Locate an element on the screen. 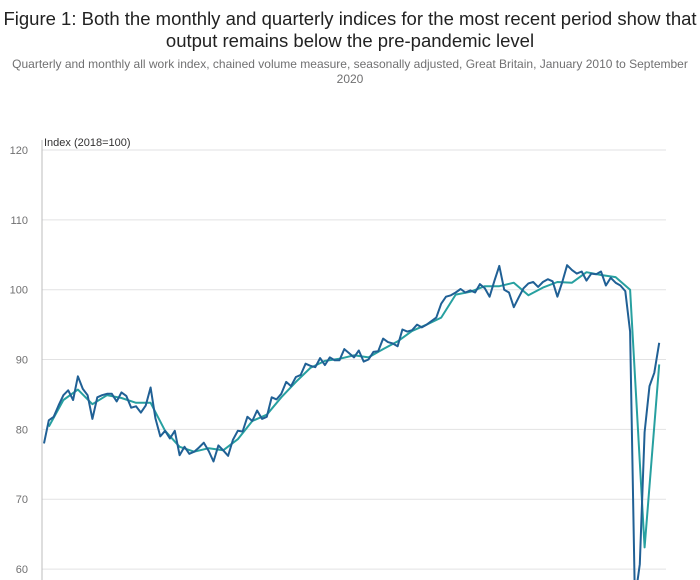  y-tick-labels: 60 70 80 90 100 110 120 is located at coordinates (19, 360).